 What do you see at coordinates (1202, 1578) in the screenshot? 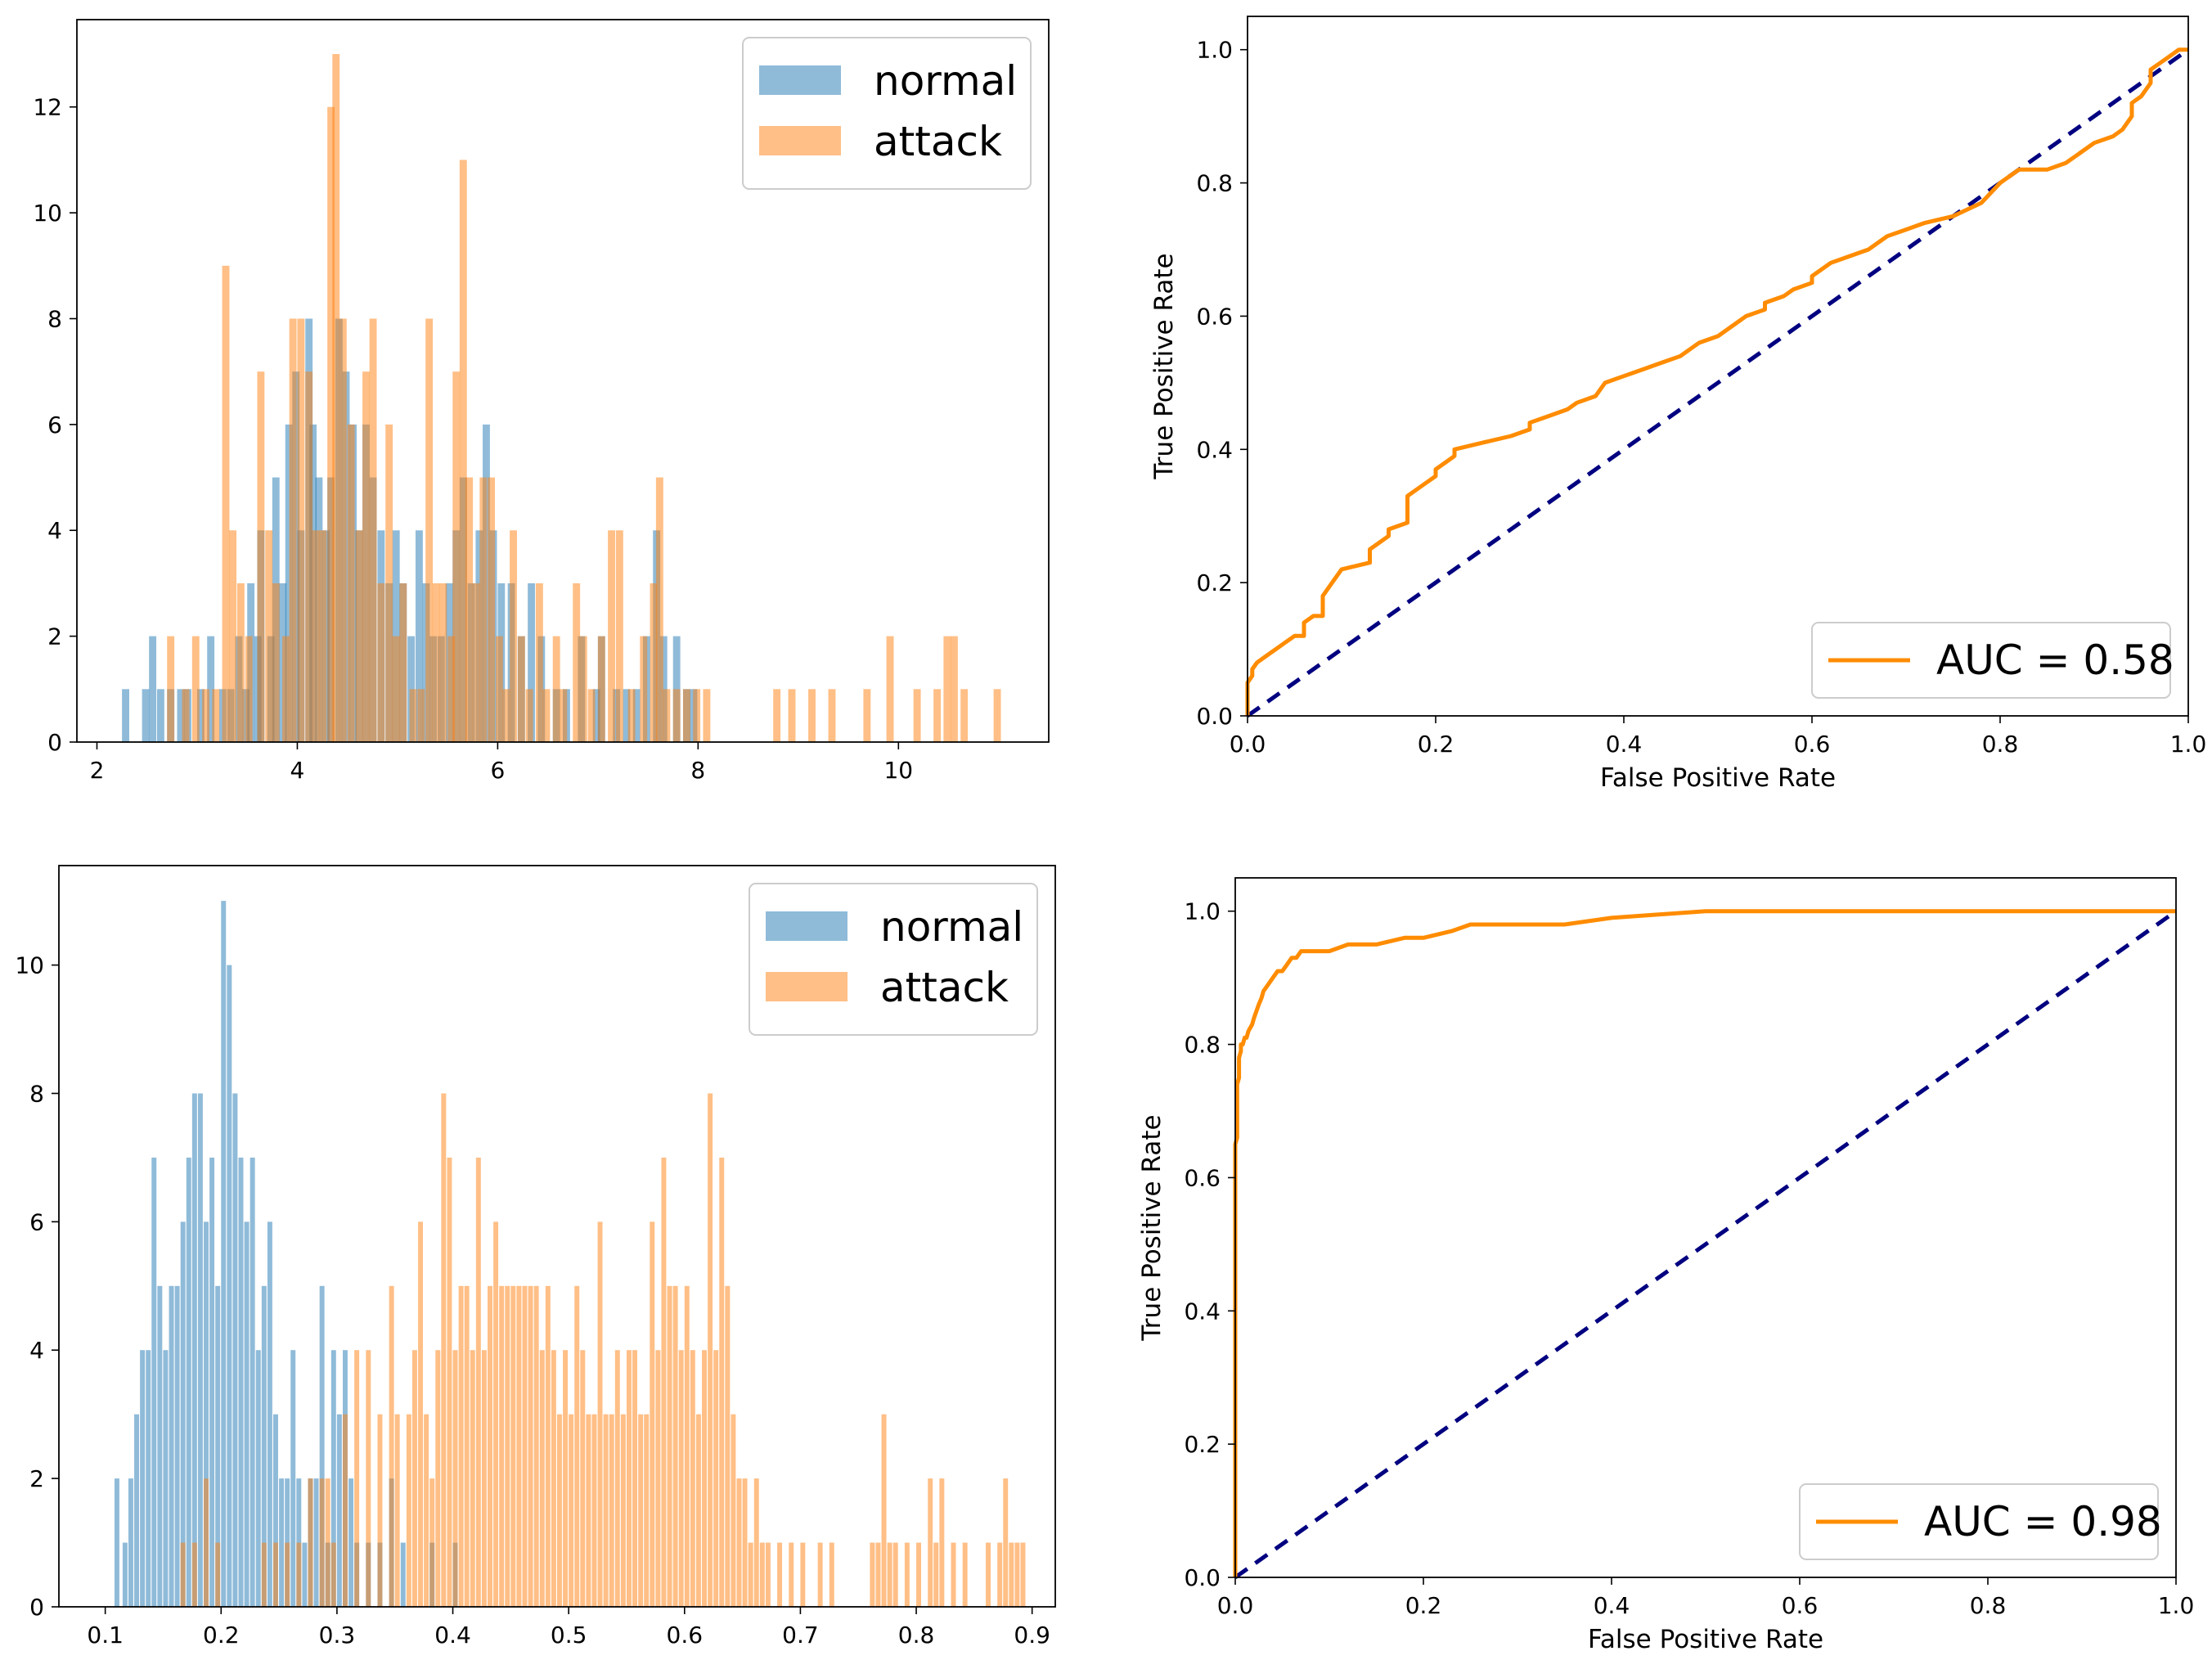
I see `y-tick-label: 0.0` at bounding box center [1202, 1578].